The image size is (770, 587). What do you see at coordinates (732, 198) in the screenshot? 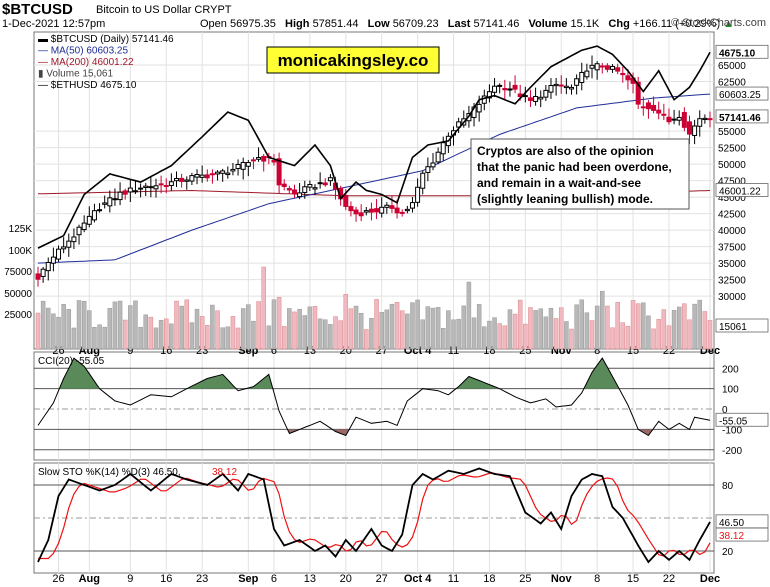
I see `y-tick-label: 45000` at bounding box center [732, 198].